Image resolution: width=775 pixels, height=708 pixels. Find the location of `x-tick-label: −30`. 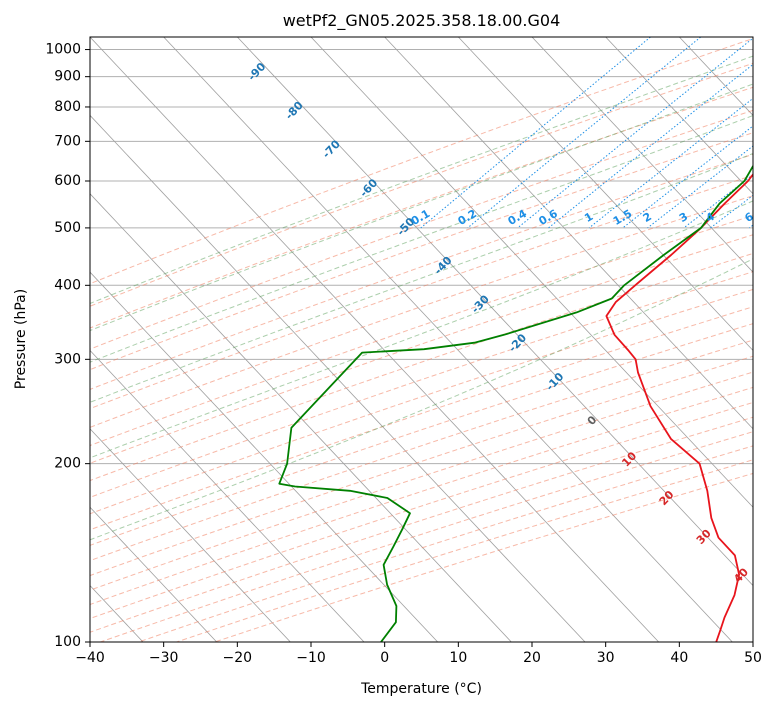

x-tick-label: −30 is located at coordinates (164, 658).